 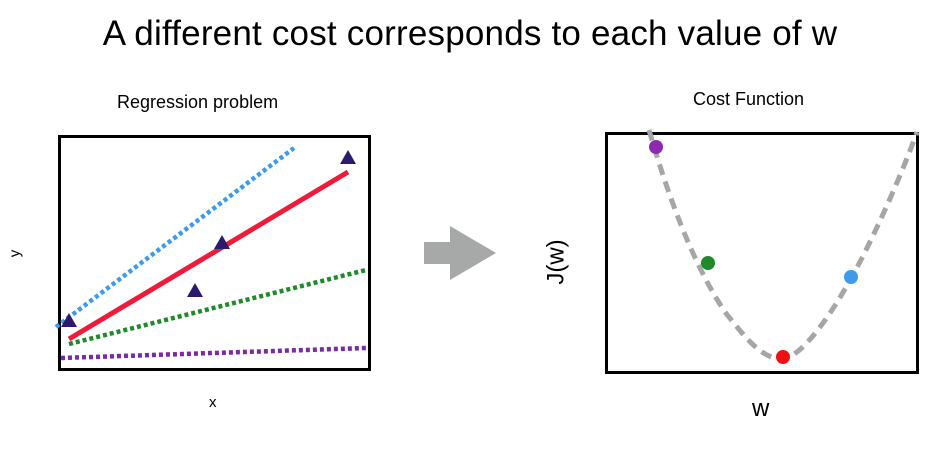 I want to click on right-arrow-icon, so click(x=460, y=253).